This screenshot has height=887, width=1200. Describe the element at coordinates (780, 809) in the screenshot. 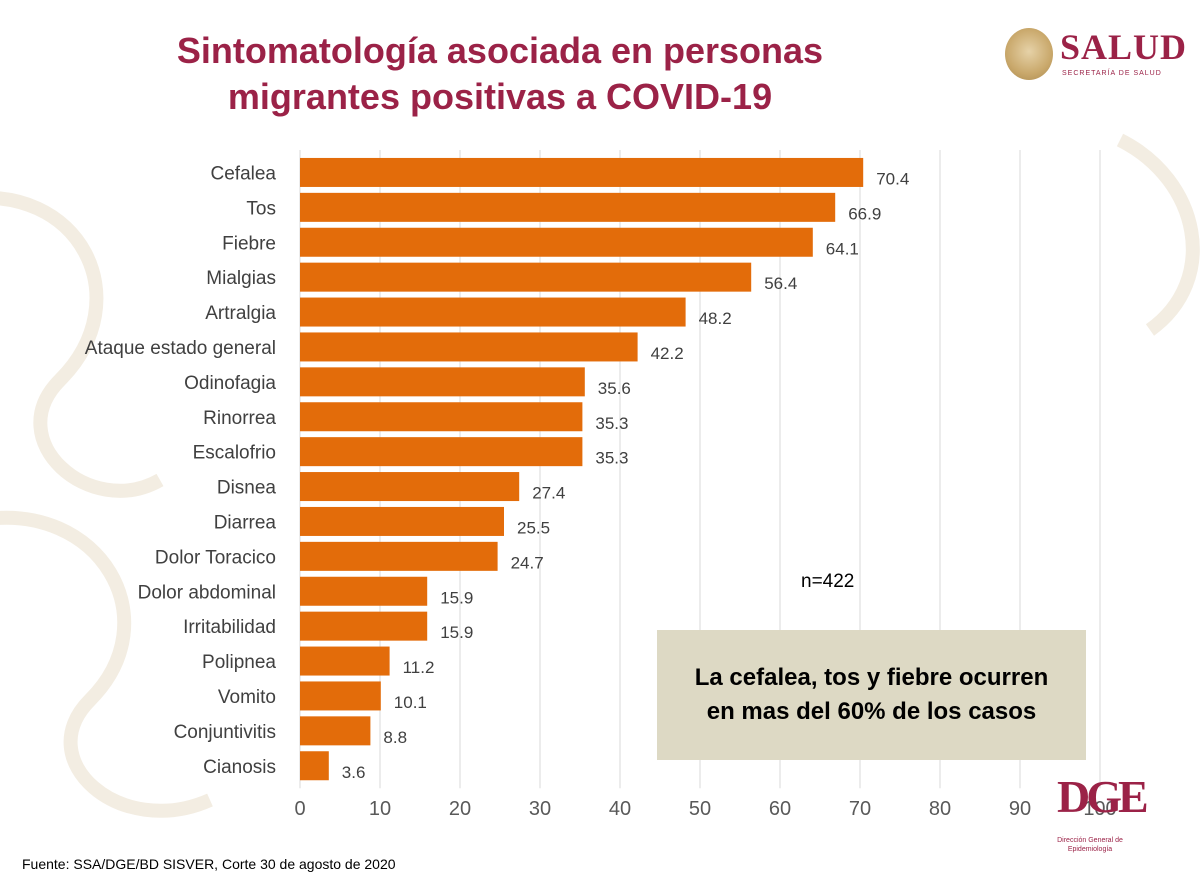

I see `x-tick-label: 60` at that location.